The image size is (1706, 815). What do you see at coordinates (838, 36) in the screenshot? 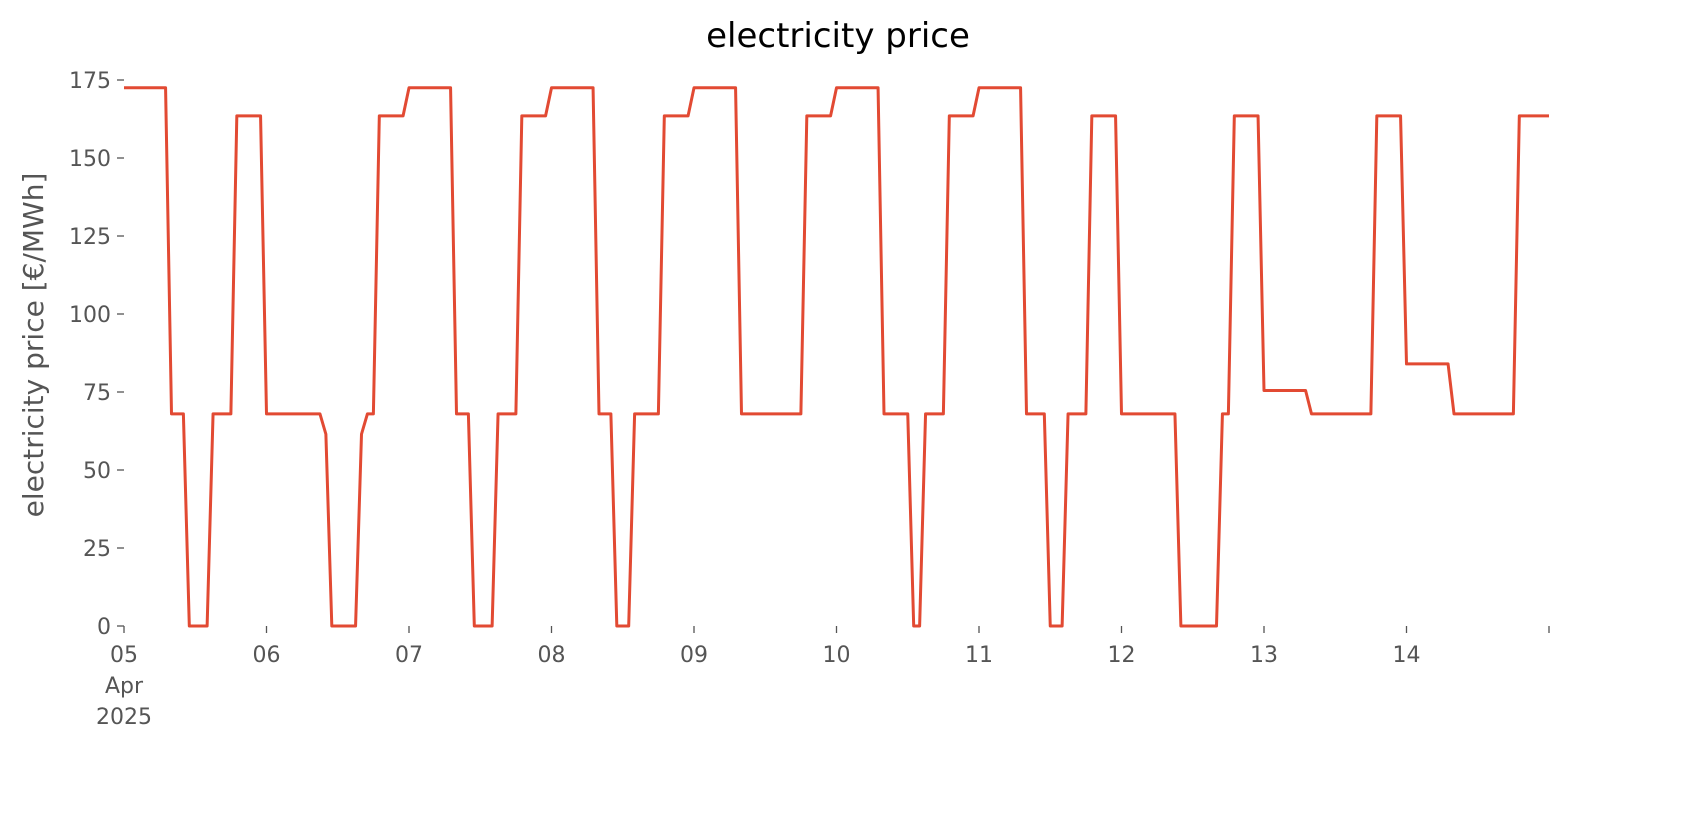
I see `chart-title: electricity price` at bounding box center [838, 36].